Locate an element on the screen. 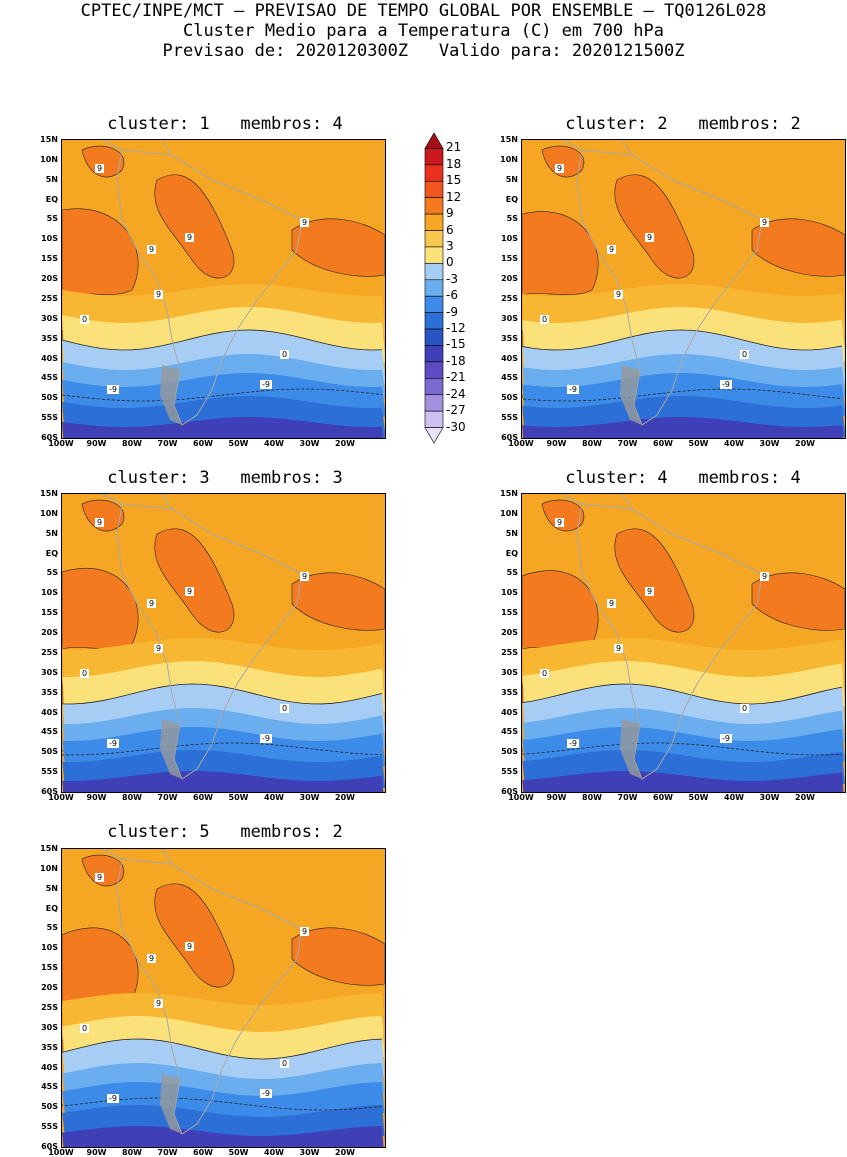 Image resolution: width=847 pixels, height=1157 pixels. panel-3-map: 9 9 9 9 9 0 0 -9 -9 is located at coordinates (223, 643).